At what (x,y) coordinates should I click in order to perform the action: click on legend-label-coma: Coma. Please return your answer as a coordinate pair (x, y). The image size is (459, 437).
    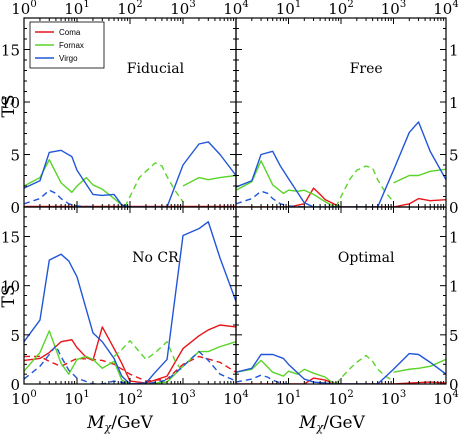
    Looking at the image, I should click on (70, 32).